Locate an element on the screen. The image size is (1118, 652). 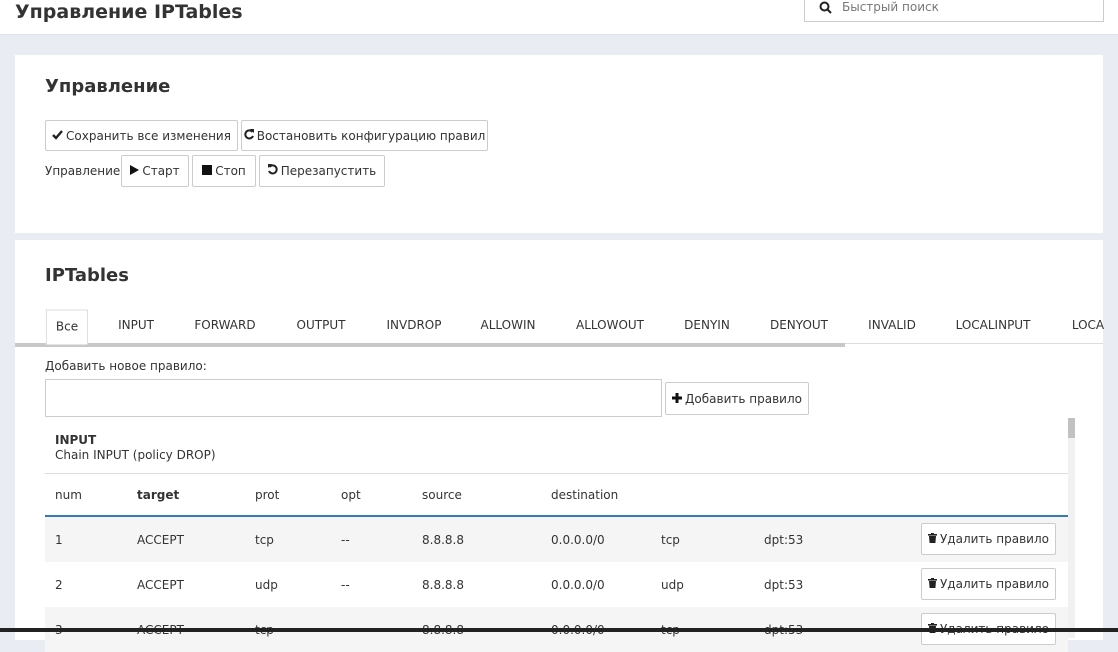
chain-name: INPUT is located at coordinates (76, 440).